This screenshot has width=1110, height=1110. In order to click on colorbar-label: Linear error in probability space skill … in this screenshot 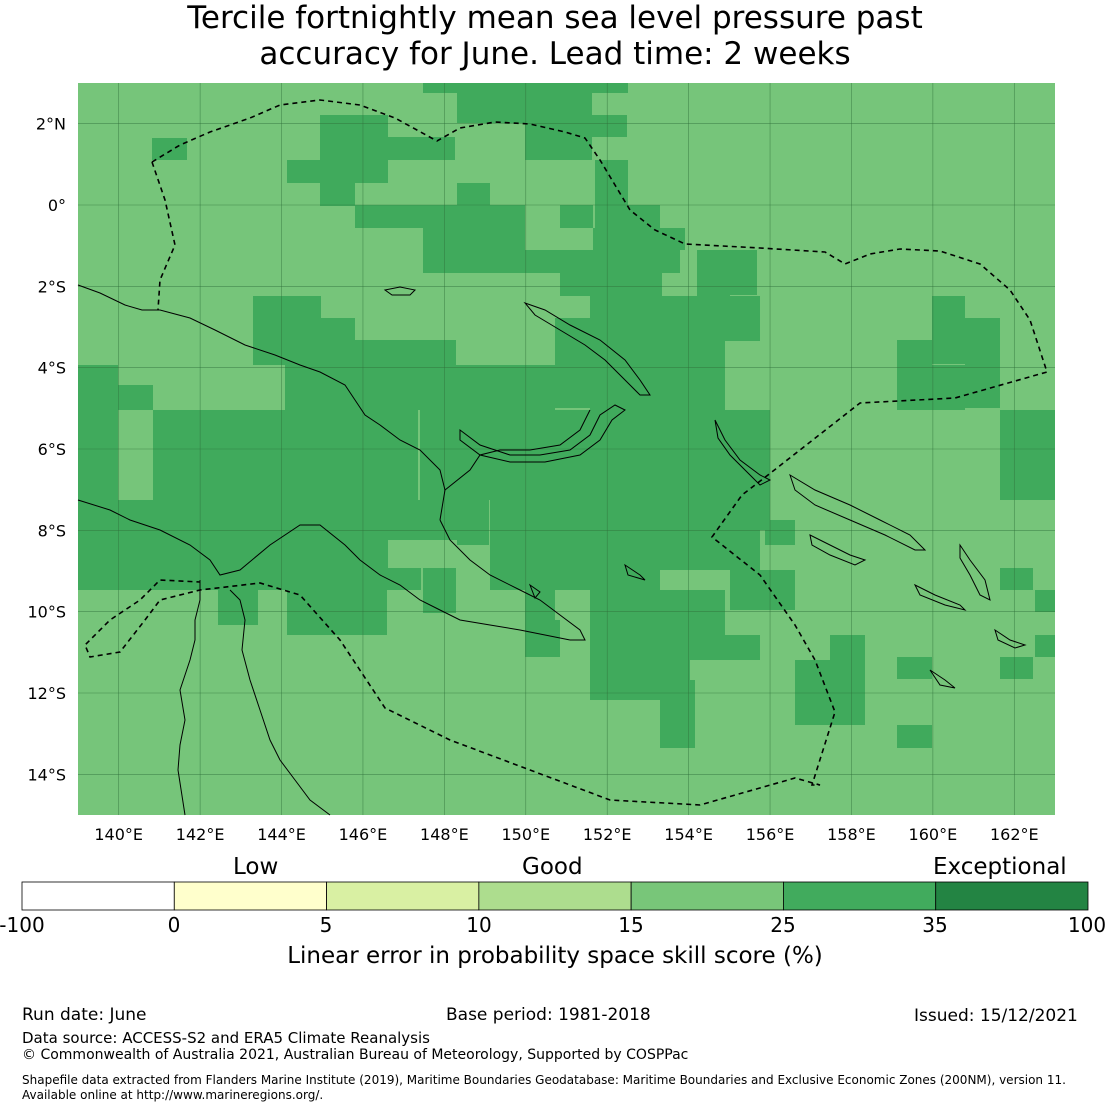, I will do `click(555, 956)`.